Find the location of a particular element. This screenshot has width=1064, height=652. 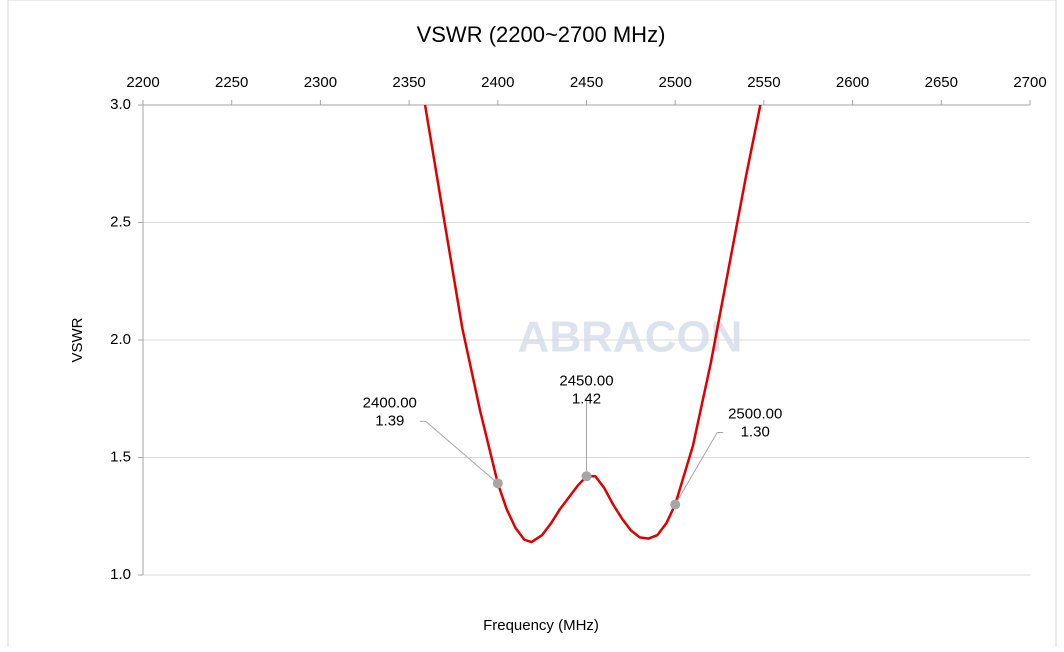

y-tick-label: 1.0 is located at coordinates (120, 574).